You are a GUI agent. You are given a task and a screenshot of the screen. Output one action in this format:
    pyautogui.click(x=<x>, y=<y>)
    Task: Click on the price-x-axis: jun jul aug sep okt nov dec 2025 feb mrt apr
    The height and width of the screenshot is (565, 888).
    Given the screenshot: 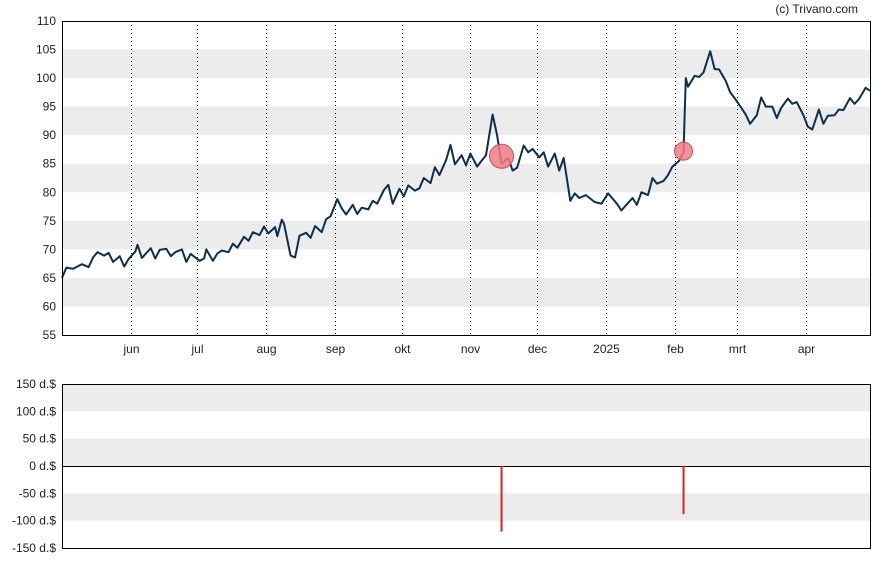 What is the action you would take?
    pyautogui.click(x=468, y=349)
    